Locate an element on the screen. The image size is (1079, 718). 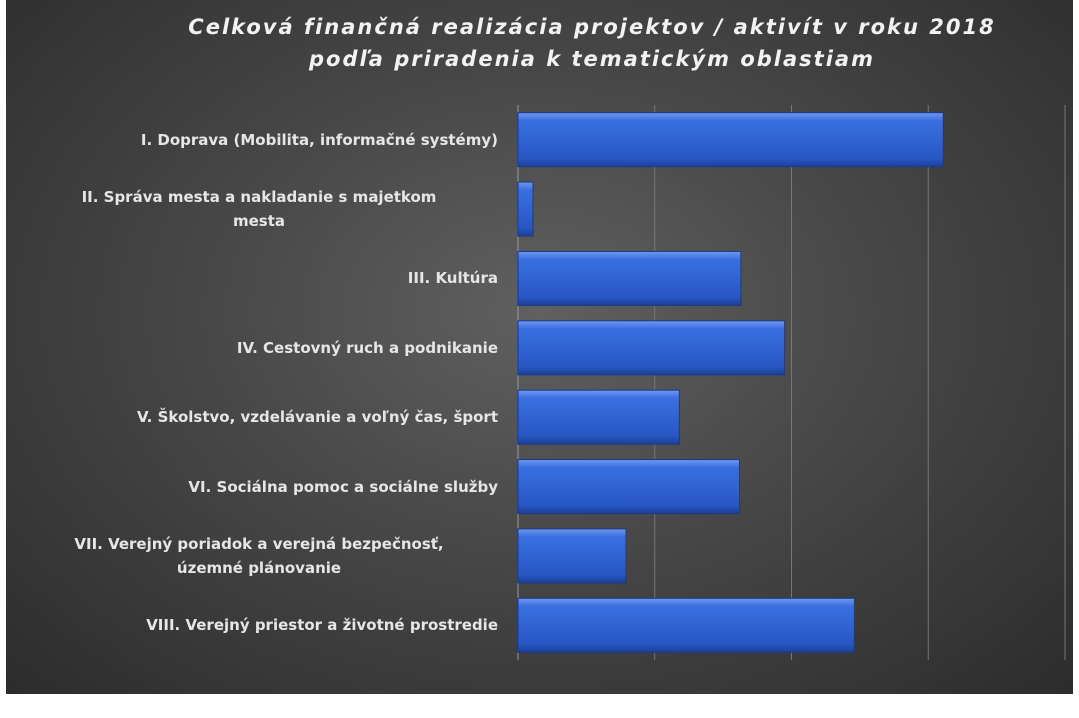
chart-title: podľa priradenia k tematickým oblastiam is located at coordinates (591, 59).